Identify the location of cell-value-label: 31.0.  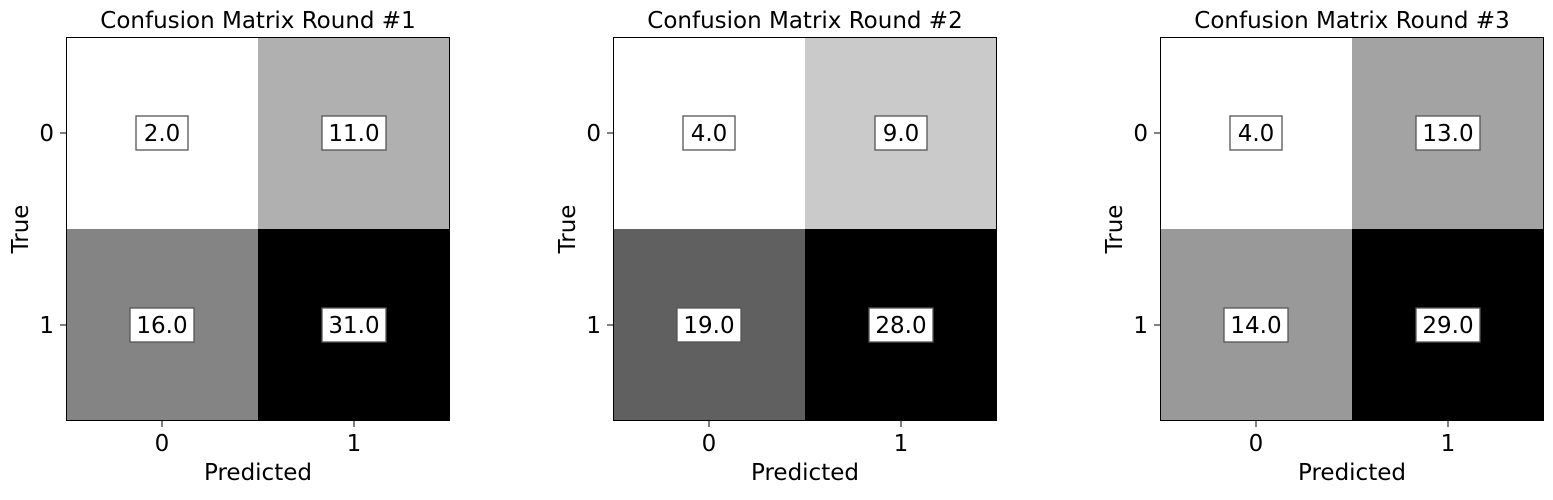
(353, 326).